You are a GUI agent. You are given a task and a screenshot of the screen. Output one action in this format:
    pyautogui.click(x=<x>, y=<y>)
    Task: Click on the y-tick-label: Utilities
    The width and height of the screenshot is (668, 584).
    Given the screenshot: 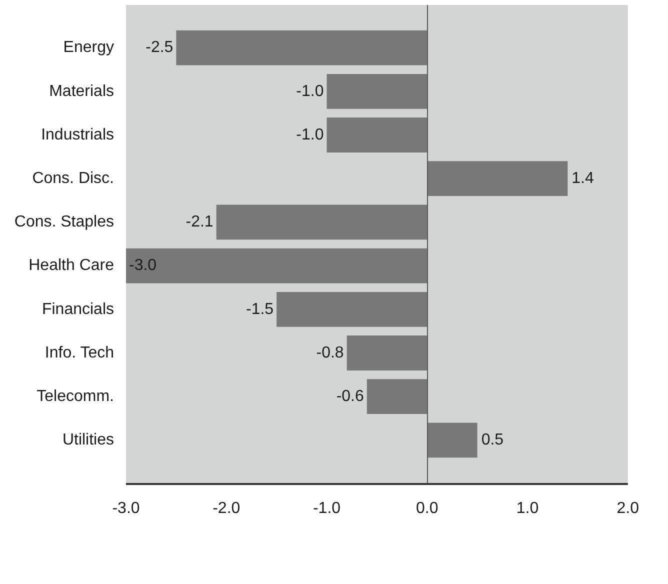 What is the action you would take?
    pyautogui.click(x=88, y=440)
    